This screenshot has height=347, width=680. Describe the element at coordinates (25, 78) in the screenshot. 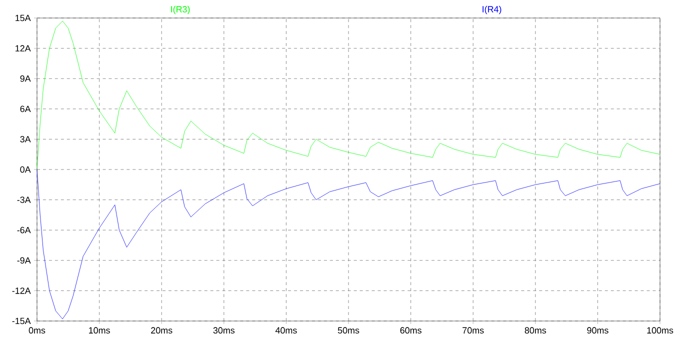

I see `y-tick-label: 9A` at that location.